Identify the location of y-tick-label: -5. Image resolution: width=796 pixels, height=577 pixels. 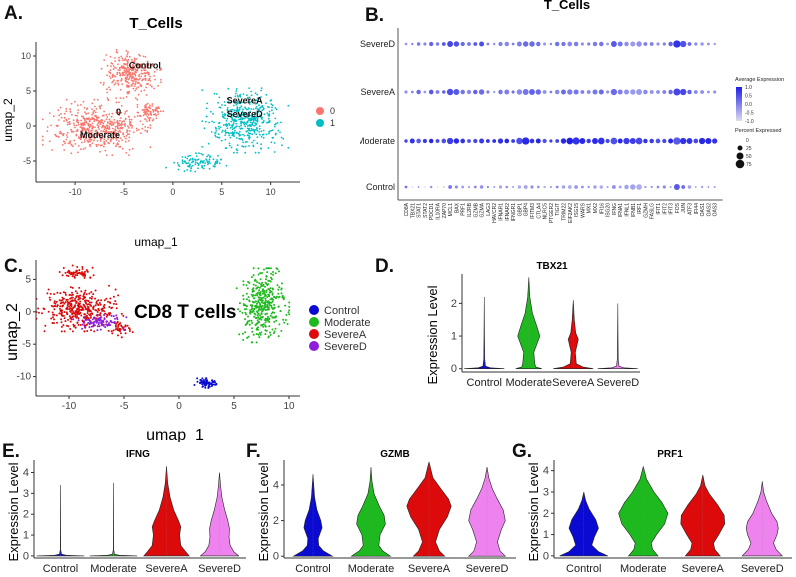
(26, 344).